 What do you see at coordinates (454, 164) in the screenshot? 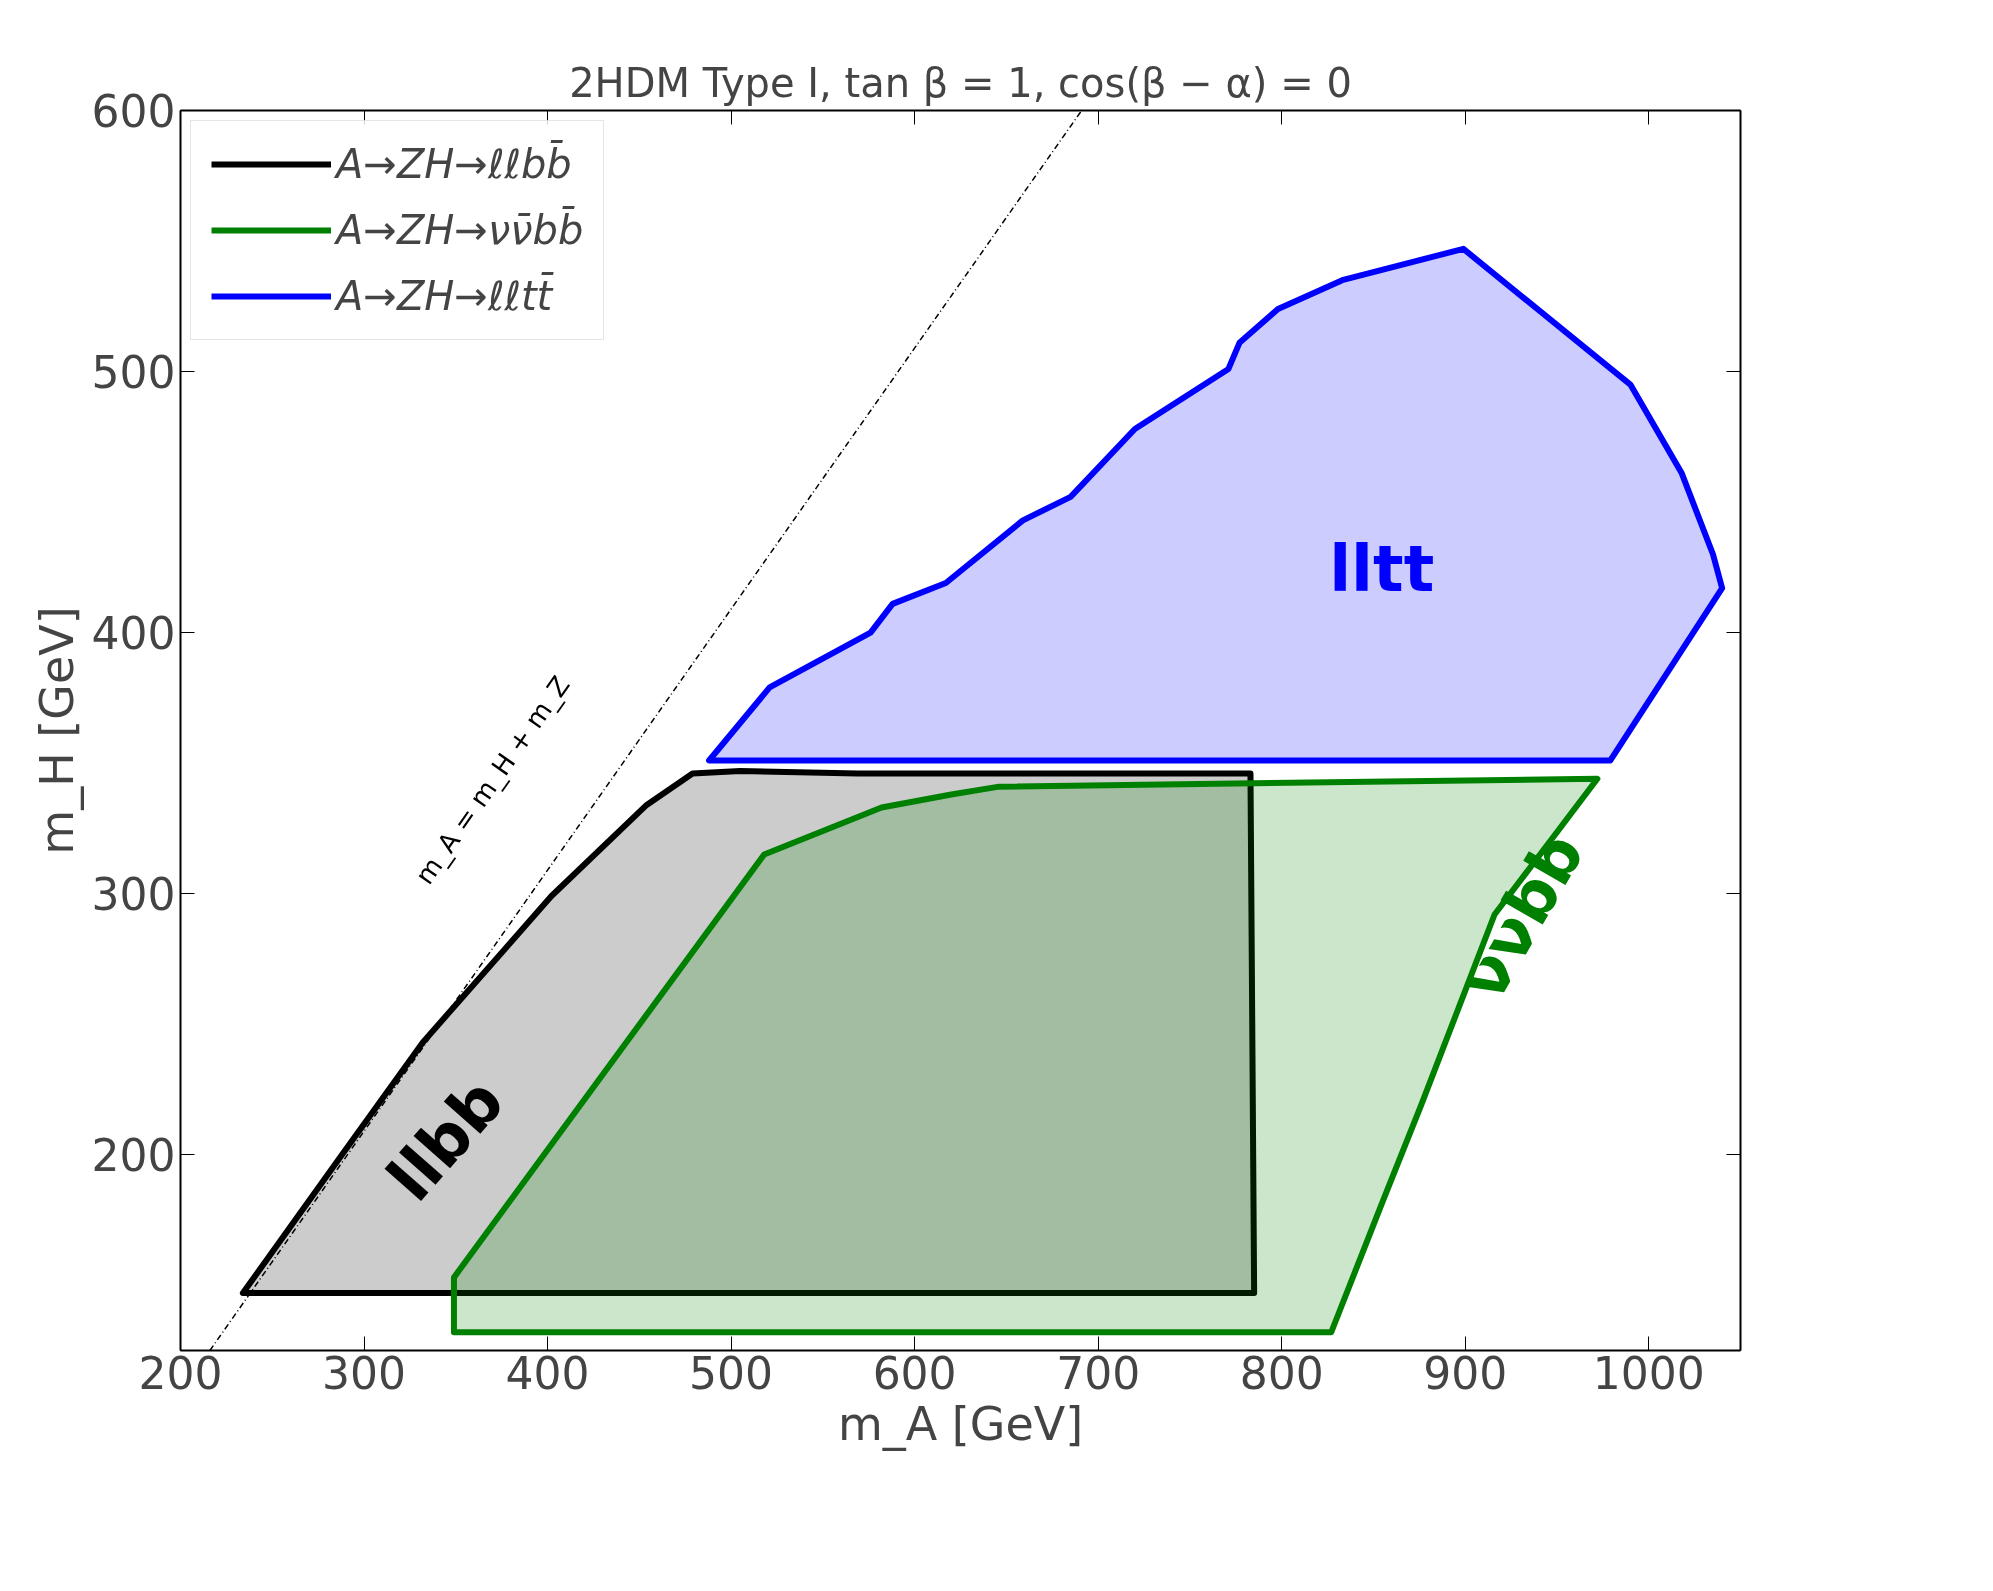
I see `legend-label: A→ZH→ℓℓbb̄` at bounding box center [454, 164].